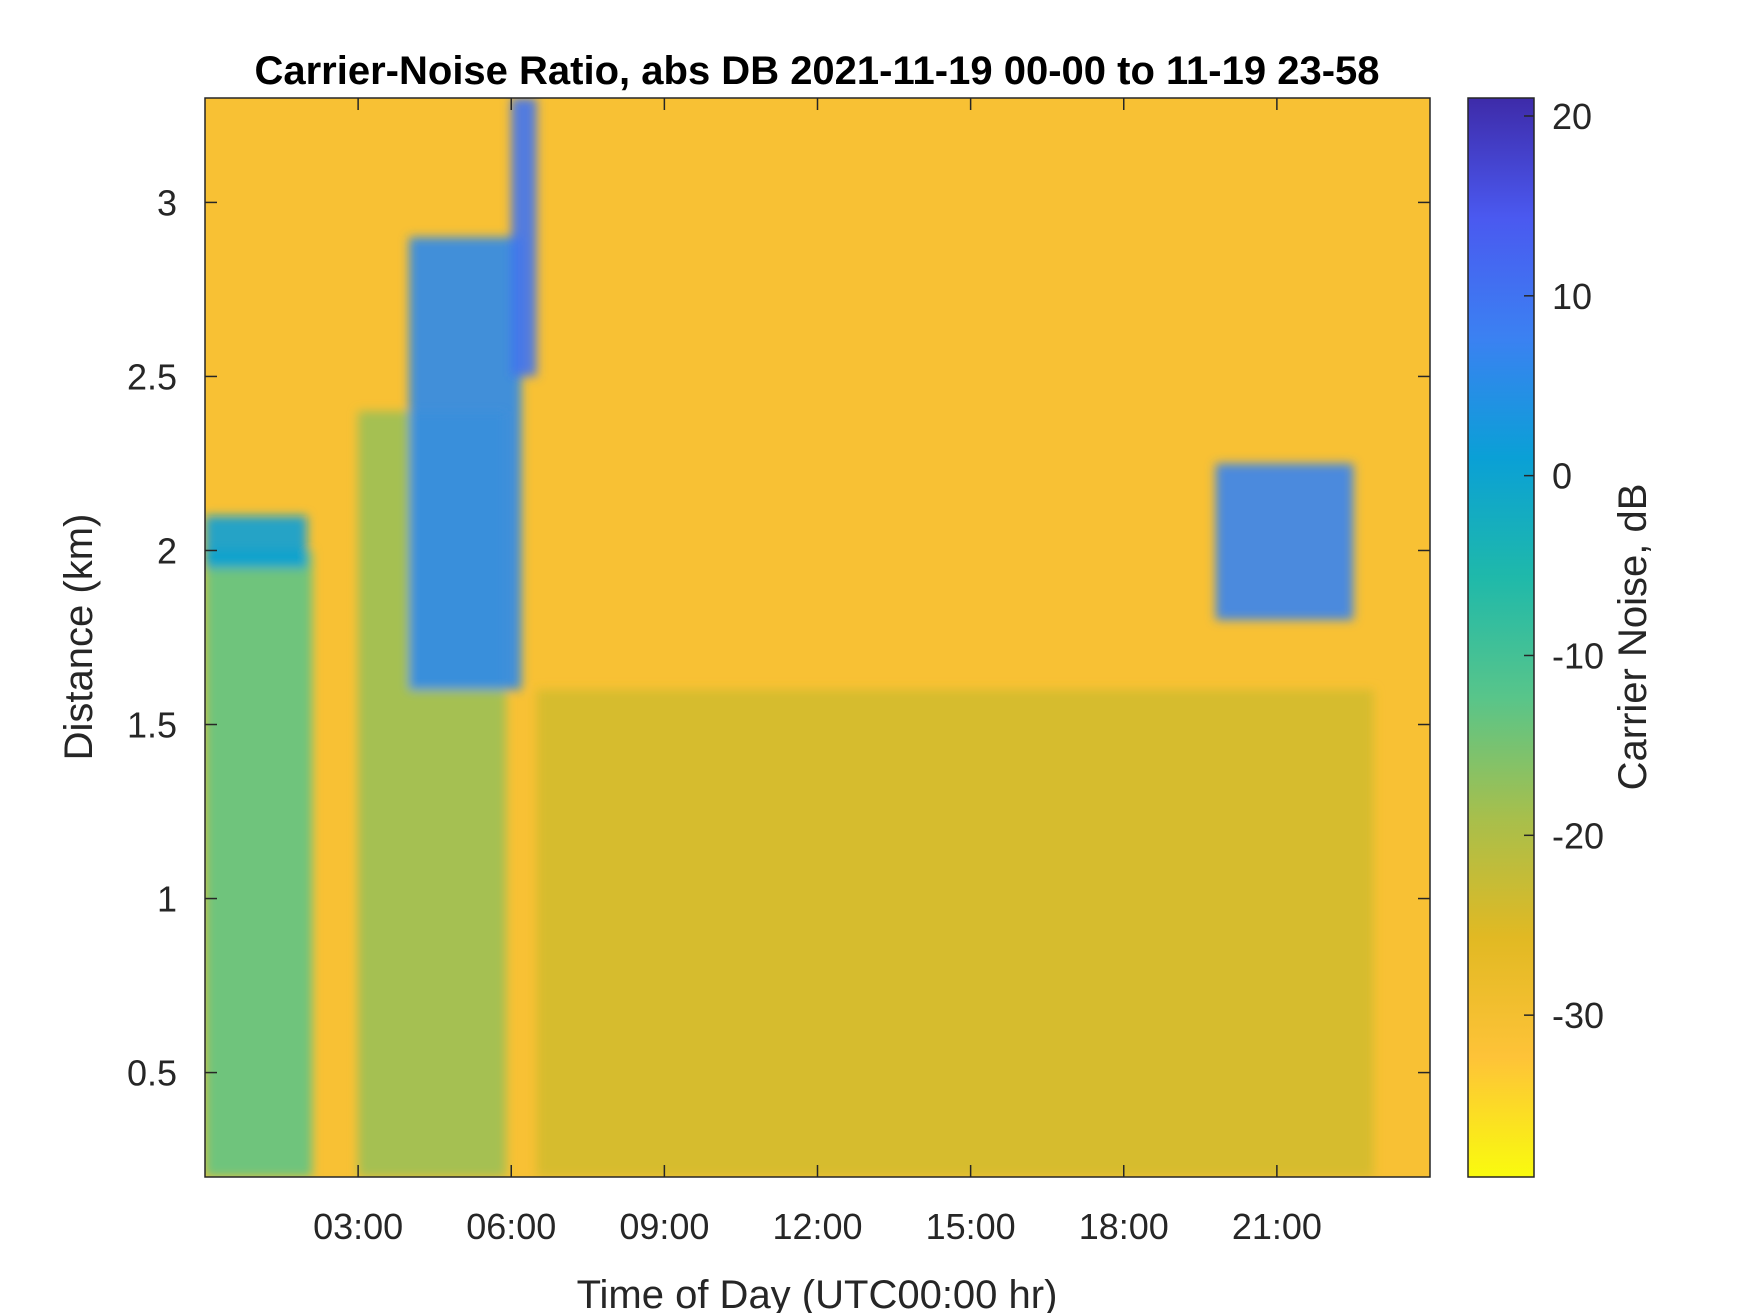  What do you see at coordinates (1572, 296) in the screenshot?
I see `colorbar-tick-label: 10` at bounding box center [1572, 296].